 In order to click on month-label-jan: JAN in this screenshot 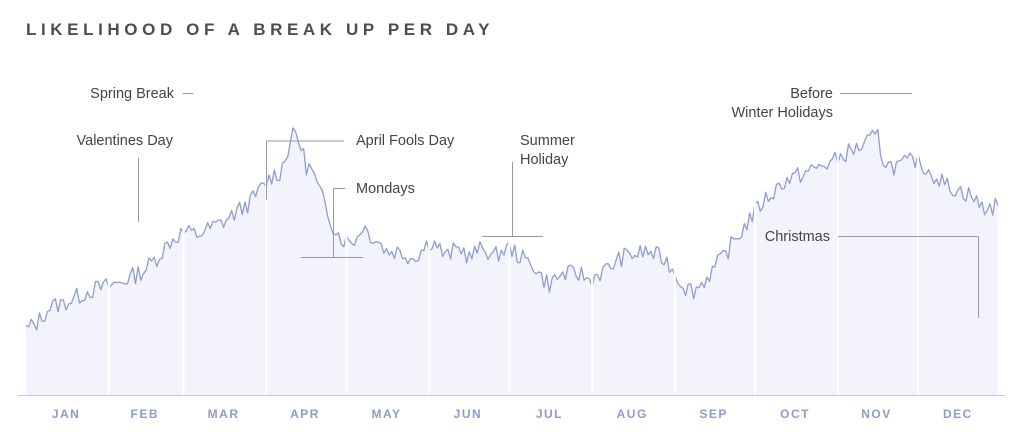, I will do `click(66, 414)`.